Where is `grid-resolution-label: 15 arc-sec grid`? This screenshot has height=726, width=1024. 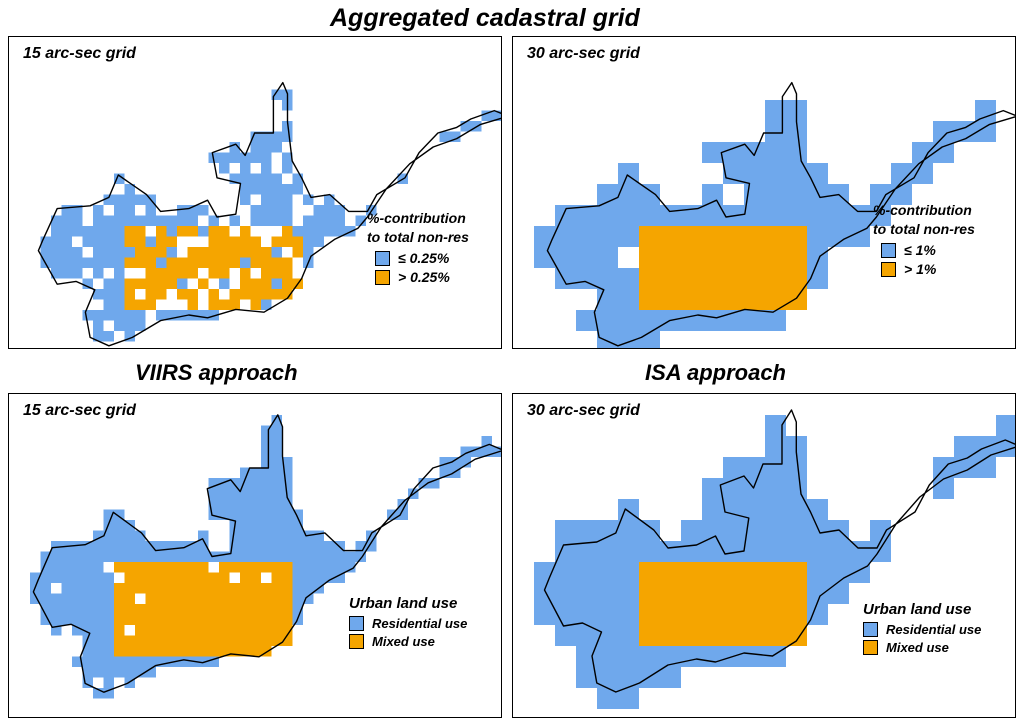
grid-resolution-label: 15 arc-sec grid is located at coordinates (79, 410).